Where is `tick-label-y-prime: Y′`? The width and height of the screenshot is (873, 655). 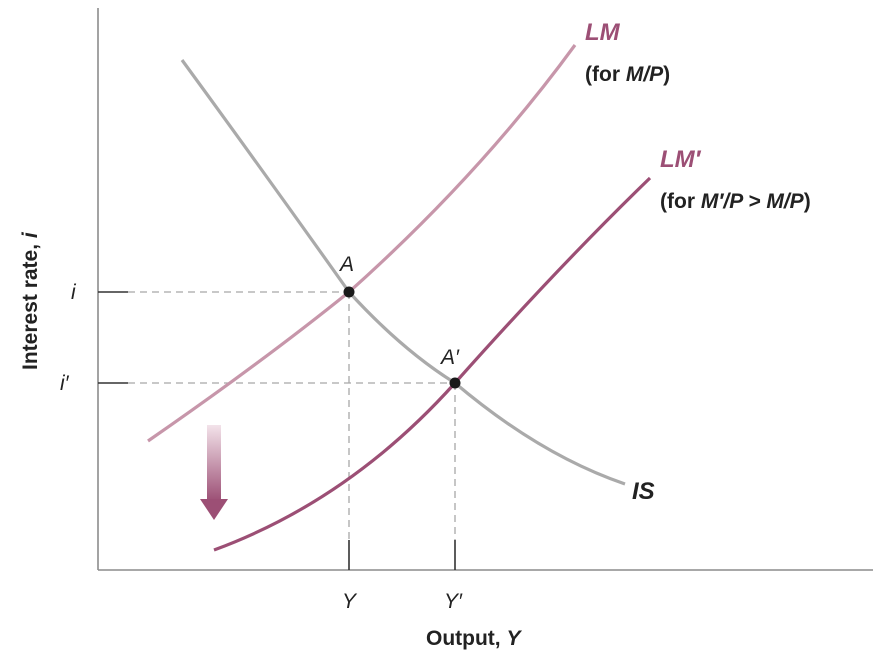
tick-label-y-prime: Y′ is located at coordinates (453, 601).